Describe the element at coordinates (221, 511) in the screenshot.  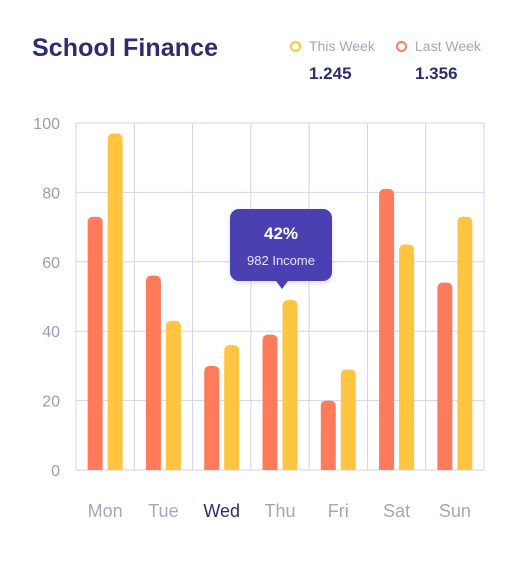
I see `x-tick-label: Wed` at that location.